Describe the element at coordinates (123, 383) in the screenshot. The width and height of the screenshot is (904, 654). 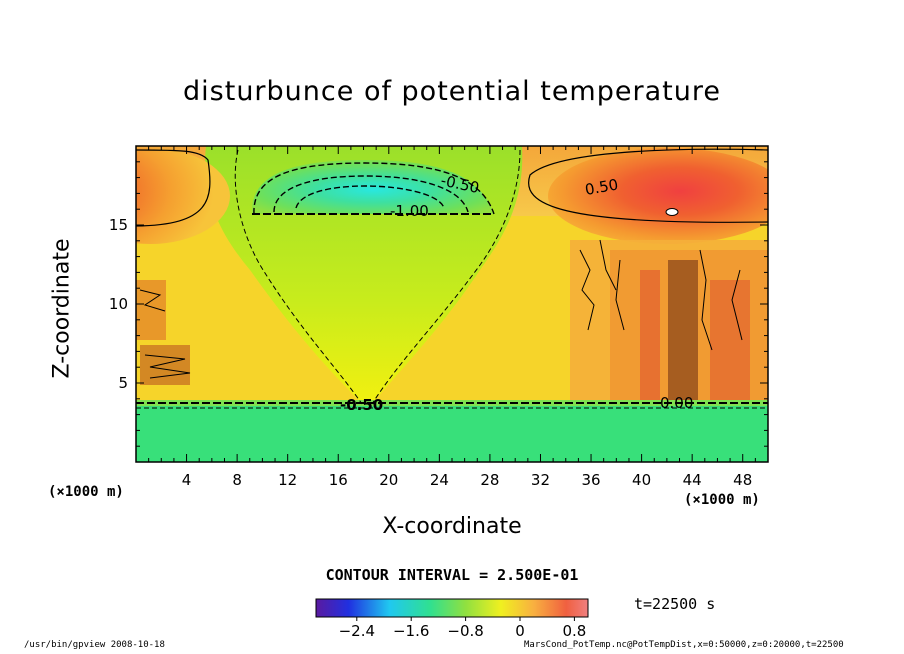
I see `y-tick-label: 5` at that location.